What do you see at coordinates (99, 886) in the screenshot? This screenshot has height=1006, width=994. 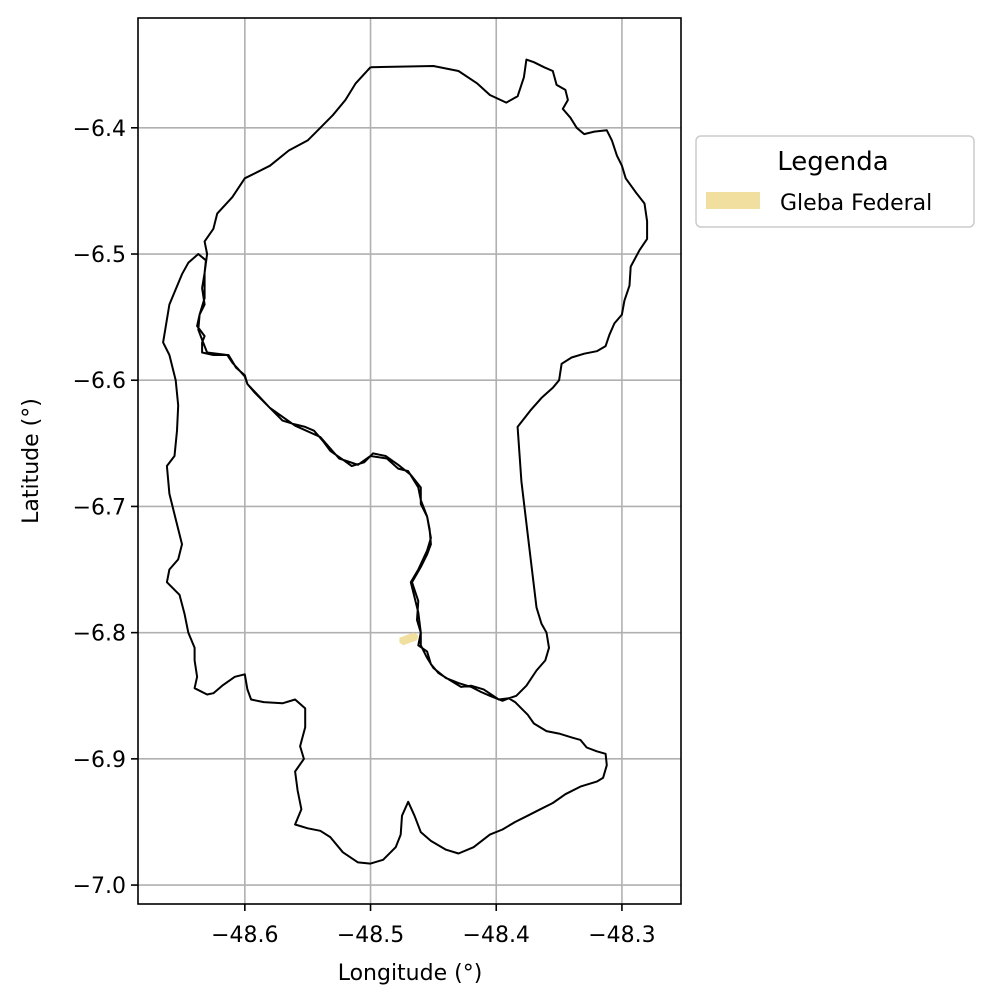 I see `y-tick-label: −7.0` at bounding box center [99, 886].